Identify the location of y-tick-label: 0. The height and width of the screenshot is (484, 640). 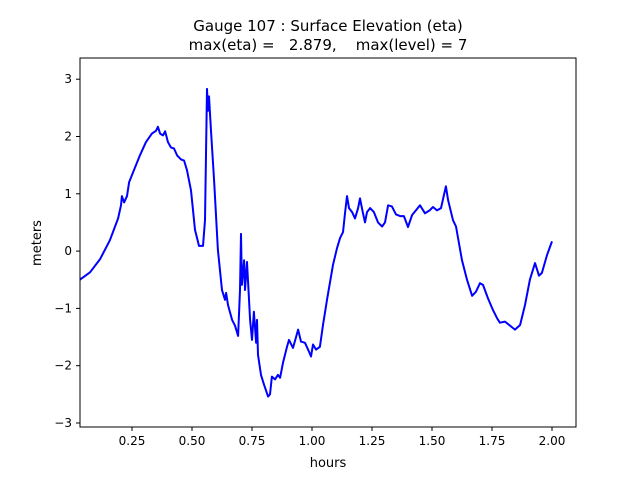
(68, 251).